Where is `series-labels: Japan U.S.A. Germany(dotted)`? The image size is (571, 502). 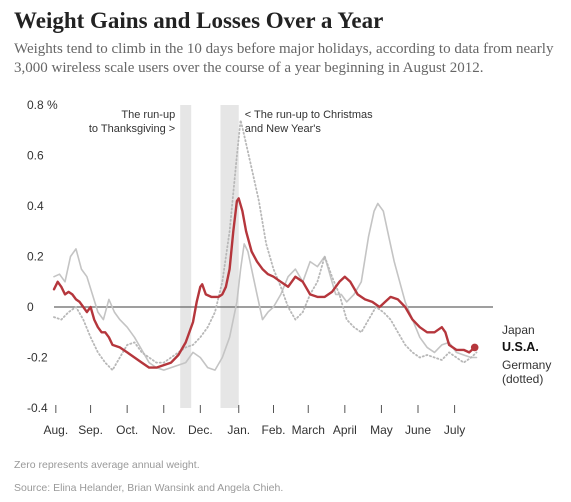 series-labels: Japan U.S.A. Germany(dotted) is located at coordinates (526, 354).